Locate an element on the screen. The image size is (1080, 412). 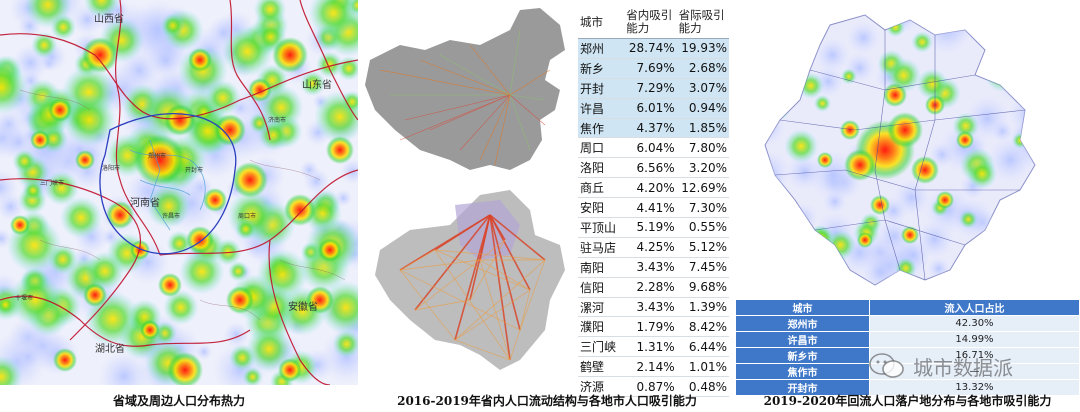
t3-cell-city: 开封市 is located at coordinates (802, 387).